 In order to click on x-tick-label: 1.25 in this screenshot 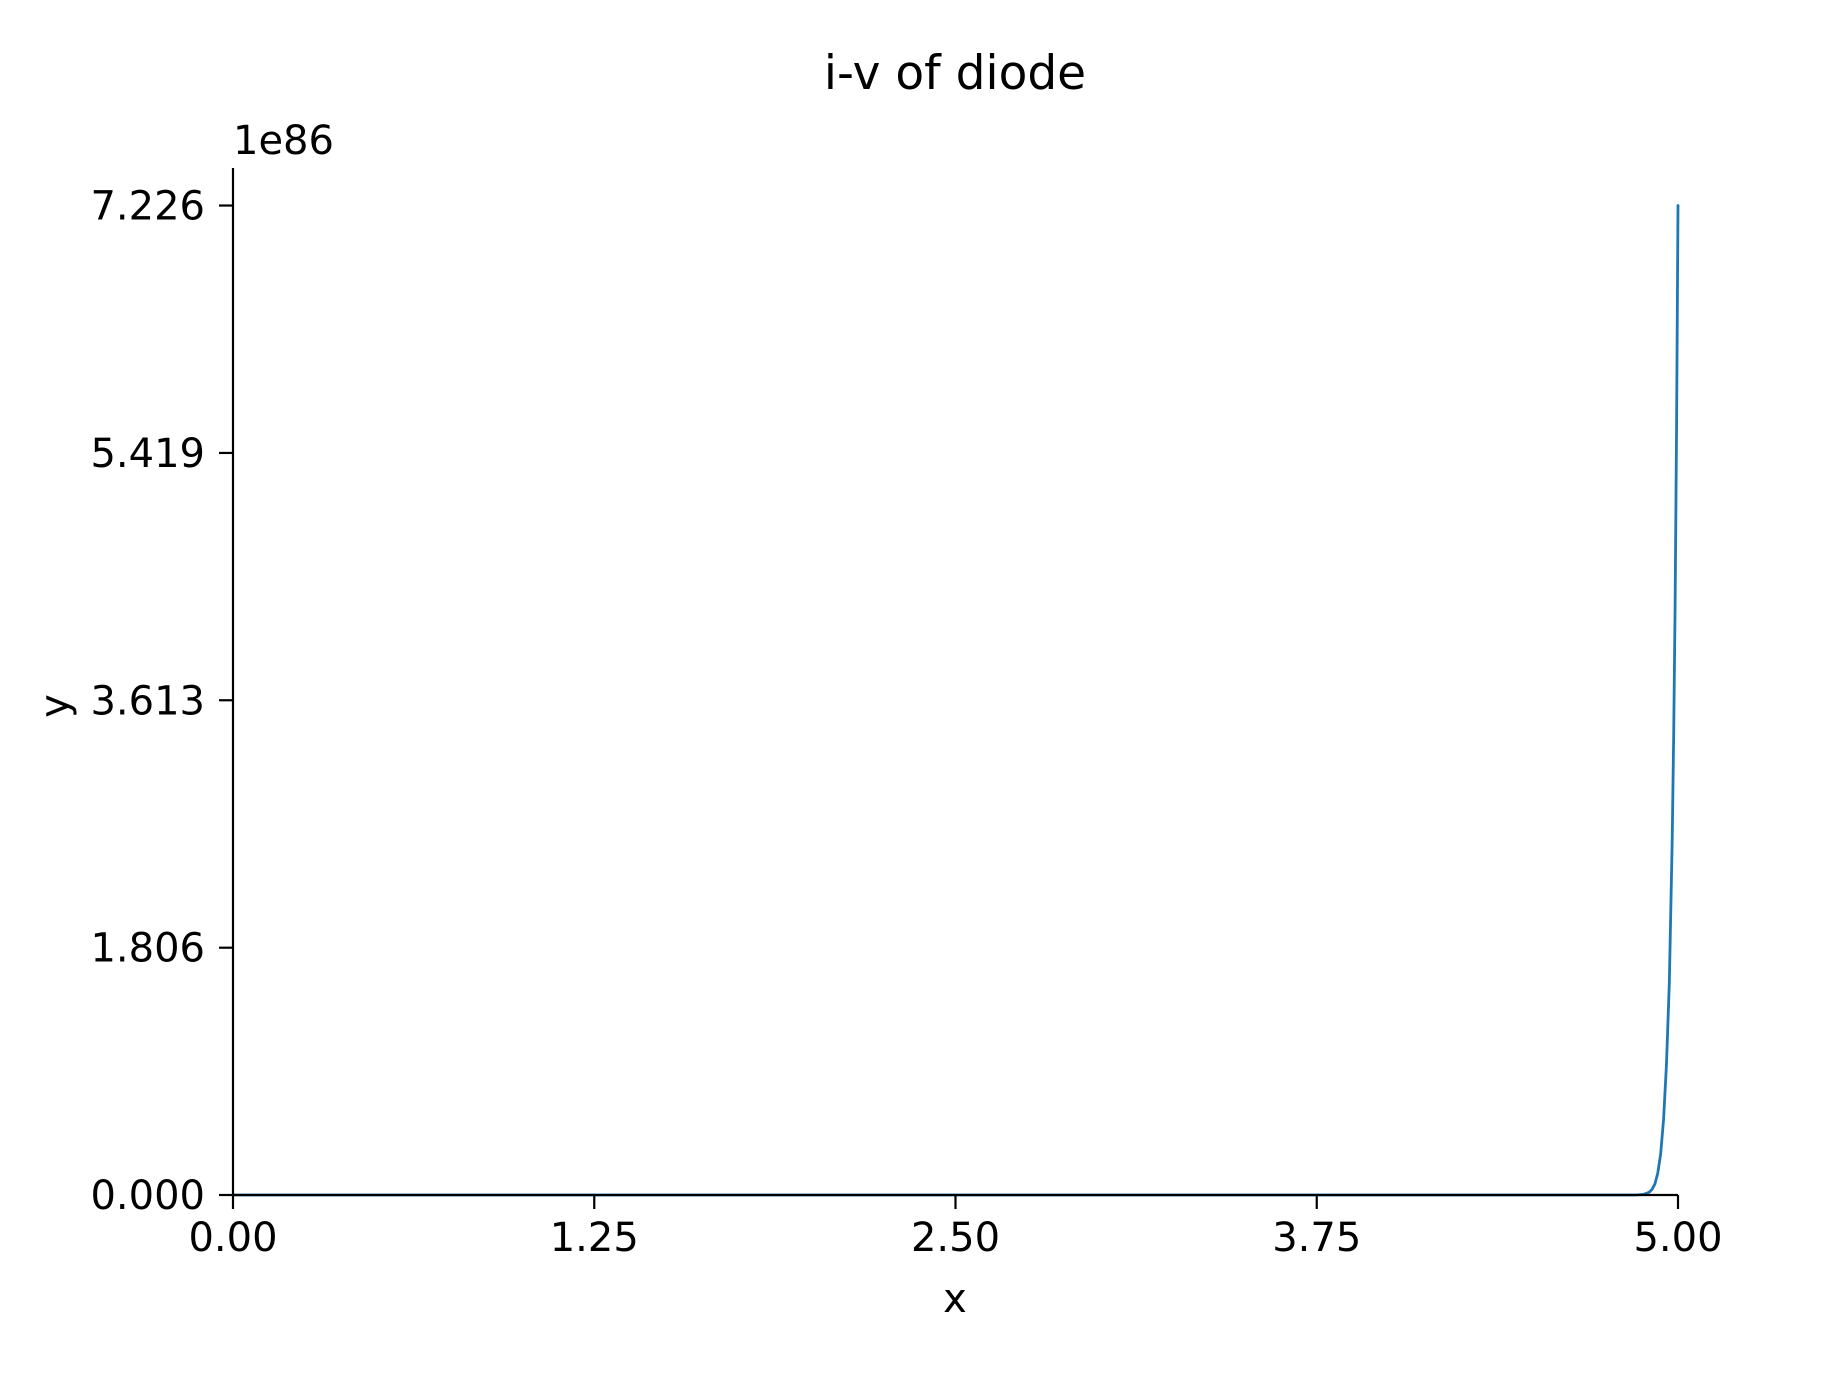, I will do `click(594, 1238)`.